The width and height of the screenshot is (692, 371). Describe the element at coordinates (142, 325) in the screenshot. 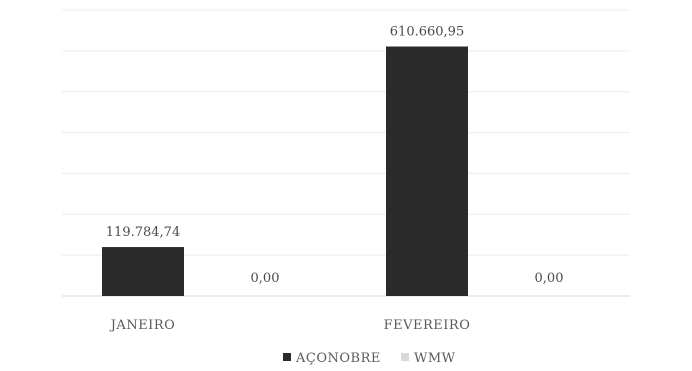

I see `category-label-janeiro: JANEIRO` at that location.